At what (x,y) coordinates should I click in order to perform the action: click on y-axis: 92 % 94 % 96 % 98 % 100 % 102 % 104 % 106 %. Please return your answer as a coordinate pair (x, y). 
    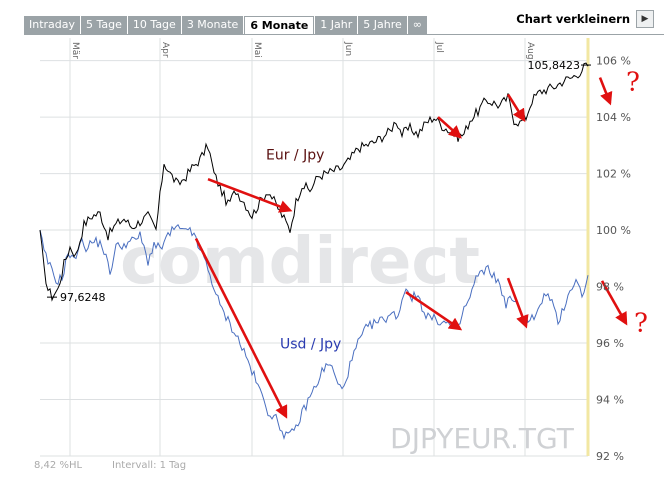
    Looking at the image, I should click on (613, 259).